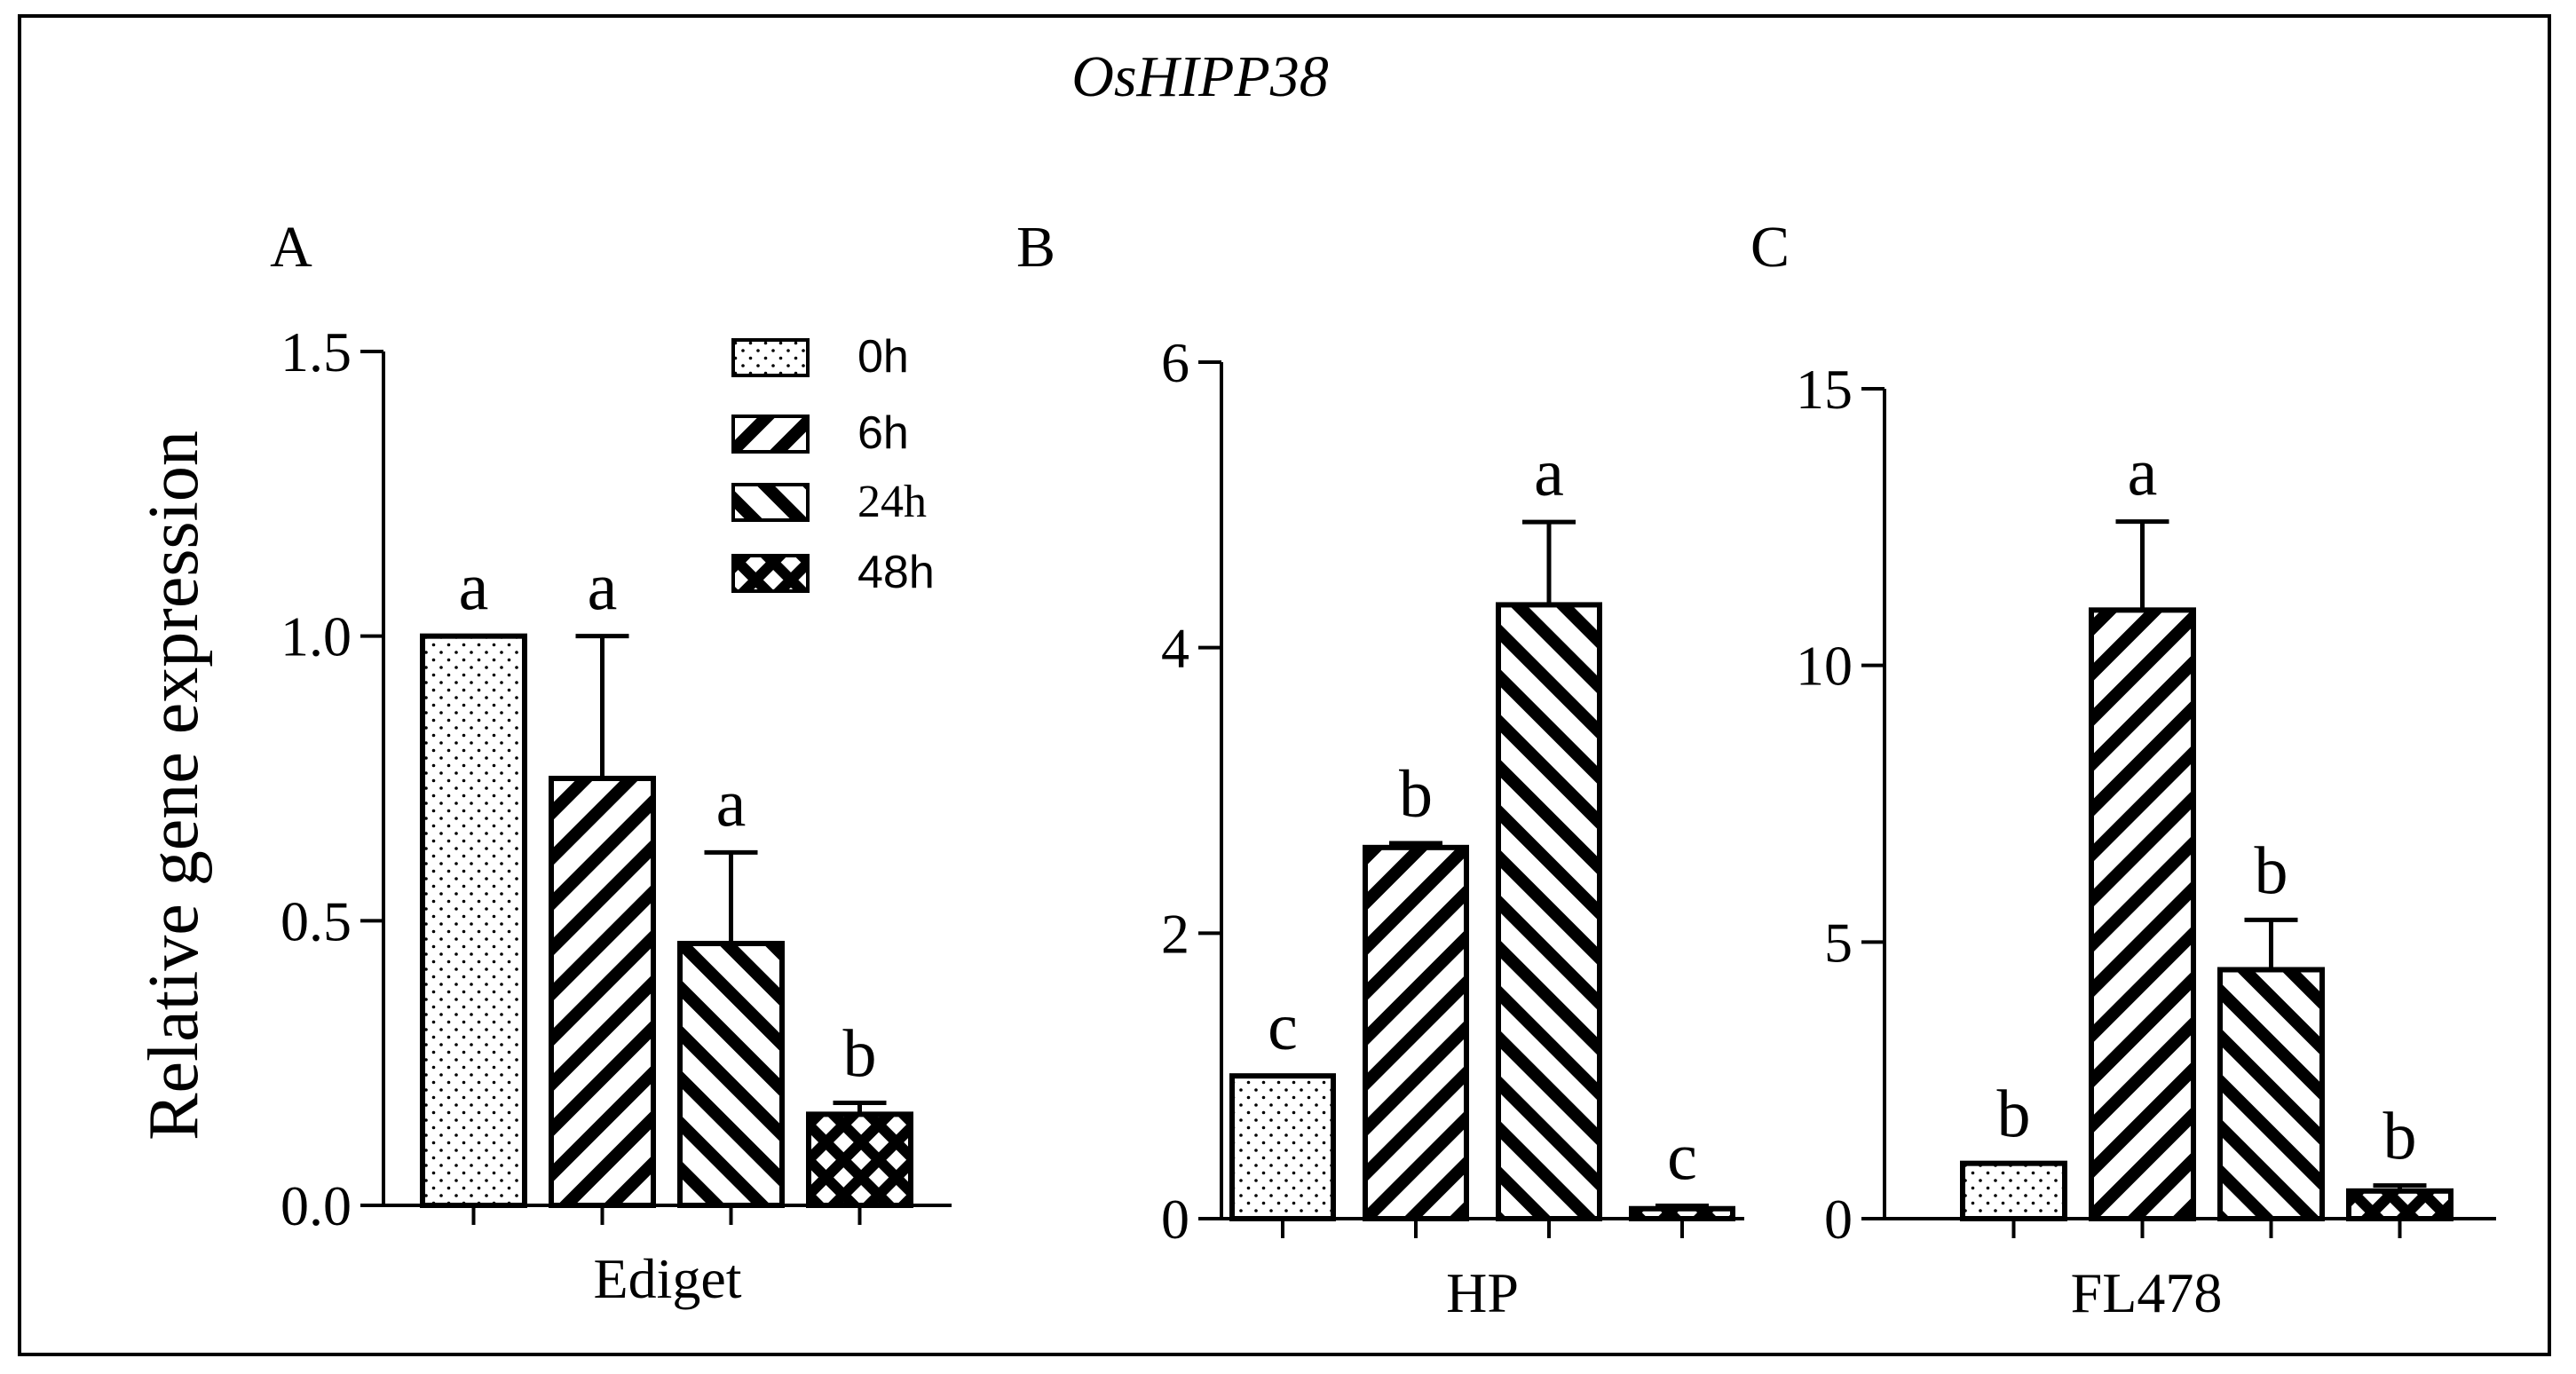 The height and width of the screenshot is (1374, 2576). Describe the element at coordinates (731, 803) in the screenshot. I see `significance-letter-a-24h: a` at that location.